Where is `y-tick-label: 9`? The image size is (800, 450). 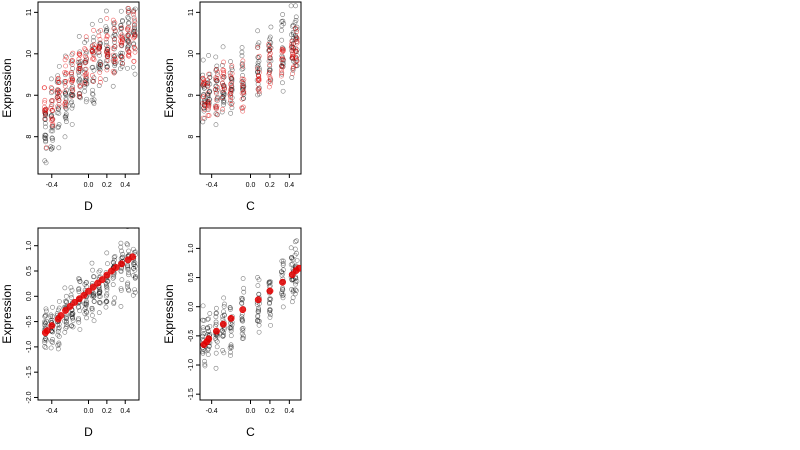
y-tick-label: 9 is located at coordinates (29, 95).